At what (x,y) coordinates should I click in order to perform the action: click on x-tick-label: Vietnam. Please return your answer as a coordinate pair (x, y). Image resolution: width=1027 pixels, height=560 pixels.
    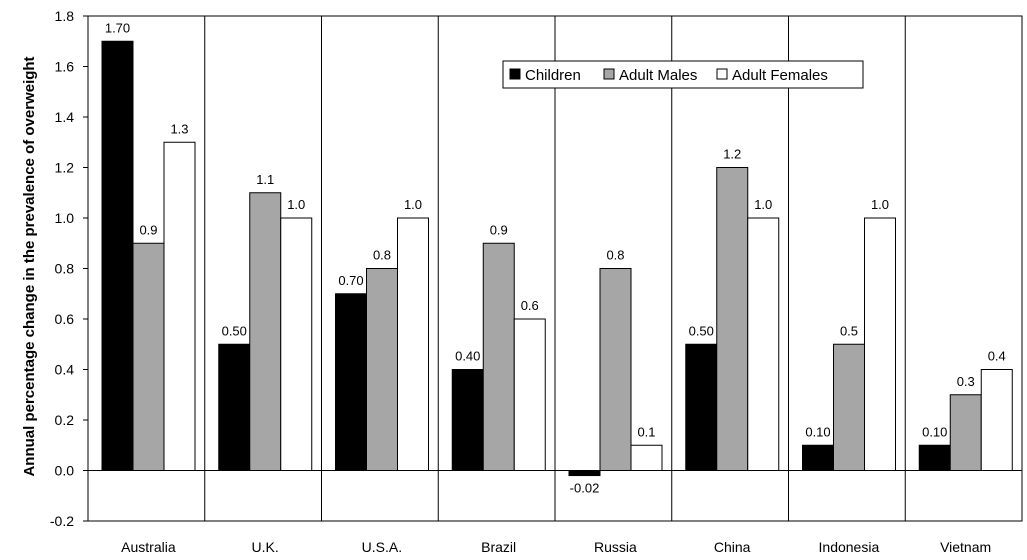
    Looking at the image, I should click on (965, 547).